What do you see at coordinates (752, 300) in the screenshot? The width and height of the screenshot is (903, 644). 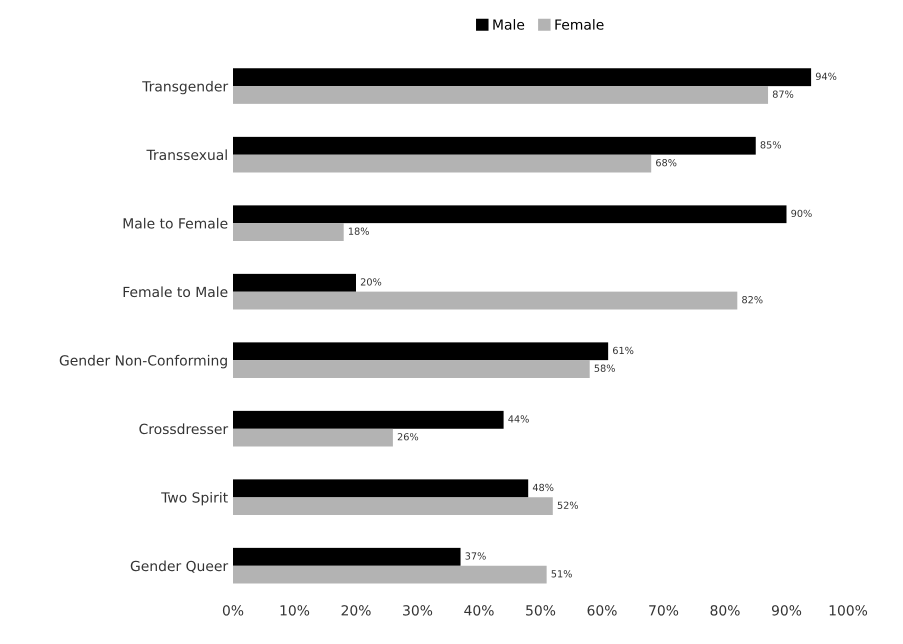 I see `data-label: 82%` at bounding box center [752, 300].